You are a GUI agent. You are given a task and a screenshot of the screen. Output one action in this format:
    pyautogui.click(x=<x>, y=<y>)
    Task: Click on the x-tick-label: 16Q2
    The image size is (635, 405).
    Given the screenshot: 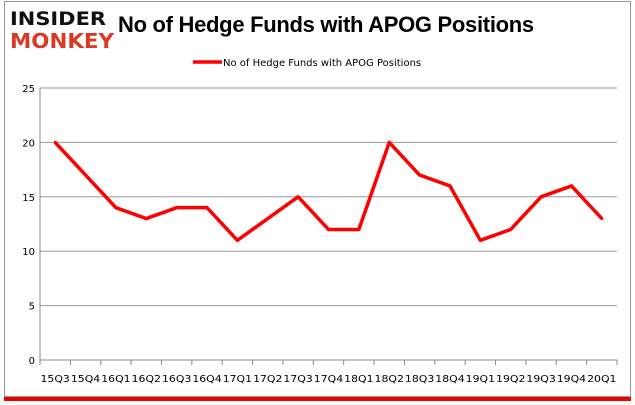 What is the action you would take?
    pyautogui.click(x=146, y=379)
    